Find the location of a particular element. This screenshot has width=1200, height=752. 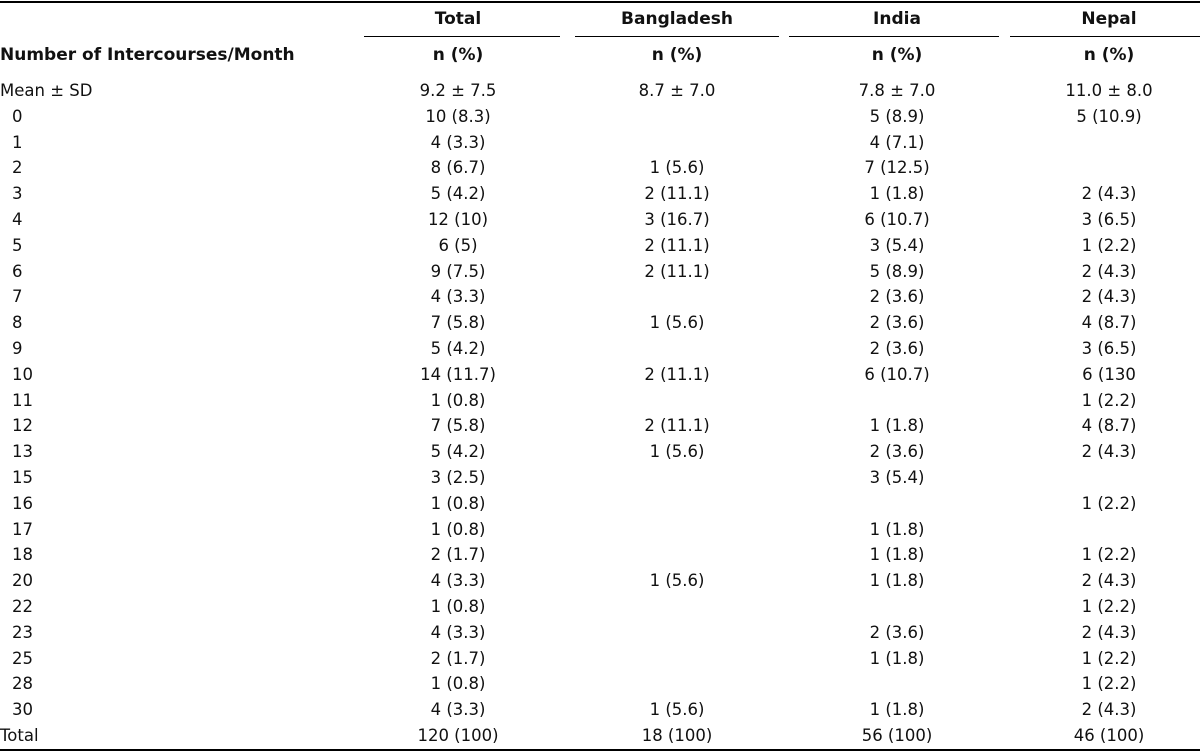

row-label: 10 is located at coordinates (22, 374).